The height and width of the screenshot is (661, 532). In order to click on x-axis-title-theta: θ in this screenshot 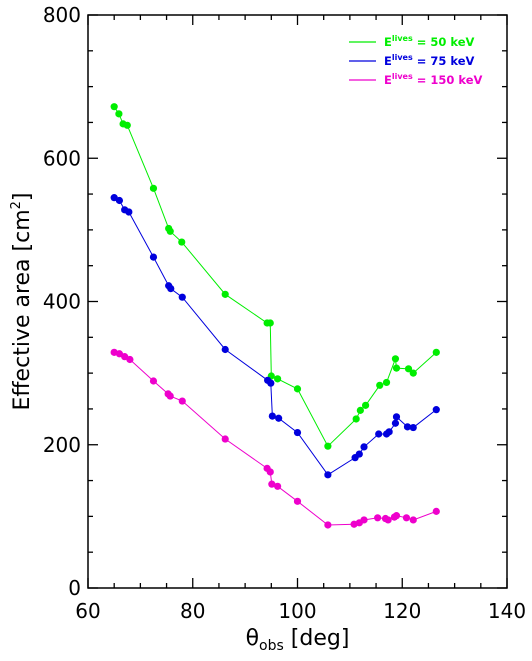, I will do `click(252, 638)`.